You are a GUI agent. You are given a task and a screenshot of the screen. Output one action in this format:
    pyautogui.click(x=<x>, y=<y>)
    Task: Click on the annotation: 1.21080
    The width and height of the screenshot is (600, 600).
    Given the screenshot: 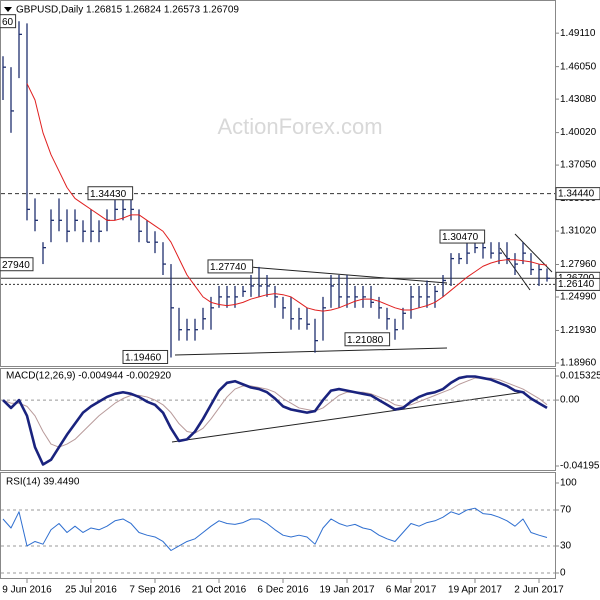 What is the action you would take?
    pyautogui.click(x=365, y=340)
    